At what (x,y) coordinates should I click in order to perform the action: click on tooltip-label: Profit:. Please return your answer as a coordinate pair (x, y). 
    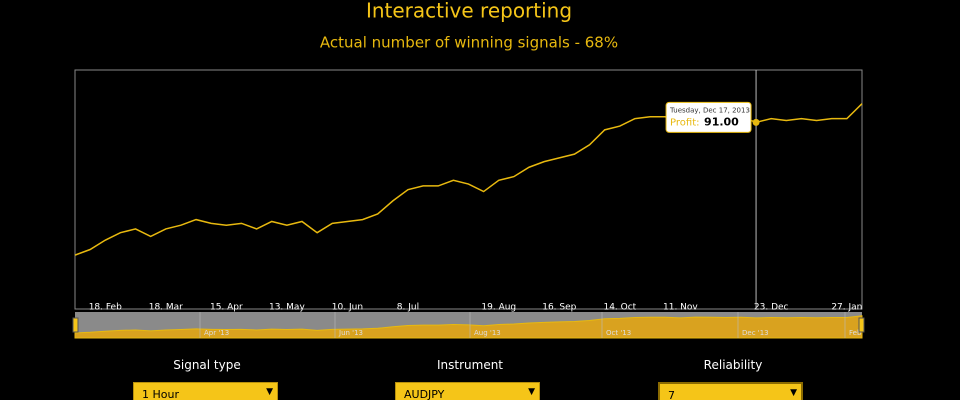
    Looking at the image, I should click on (684, 122).